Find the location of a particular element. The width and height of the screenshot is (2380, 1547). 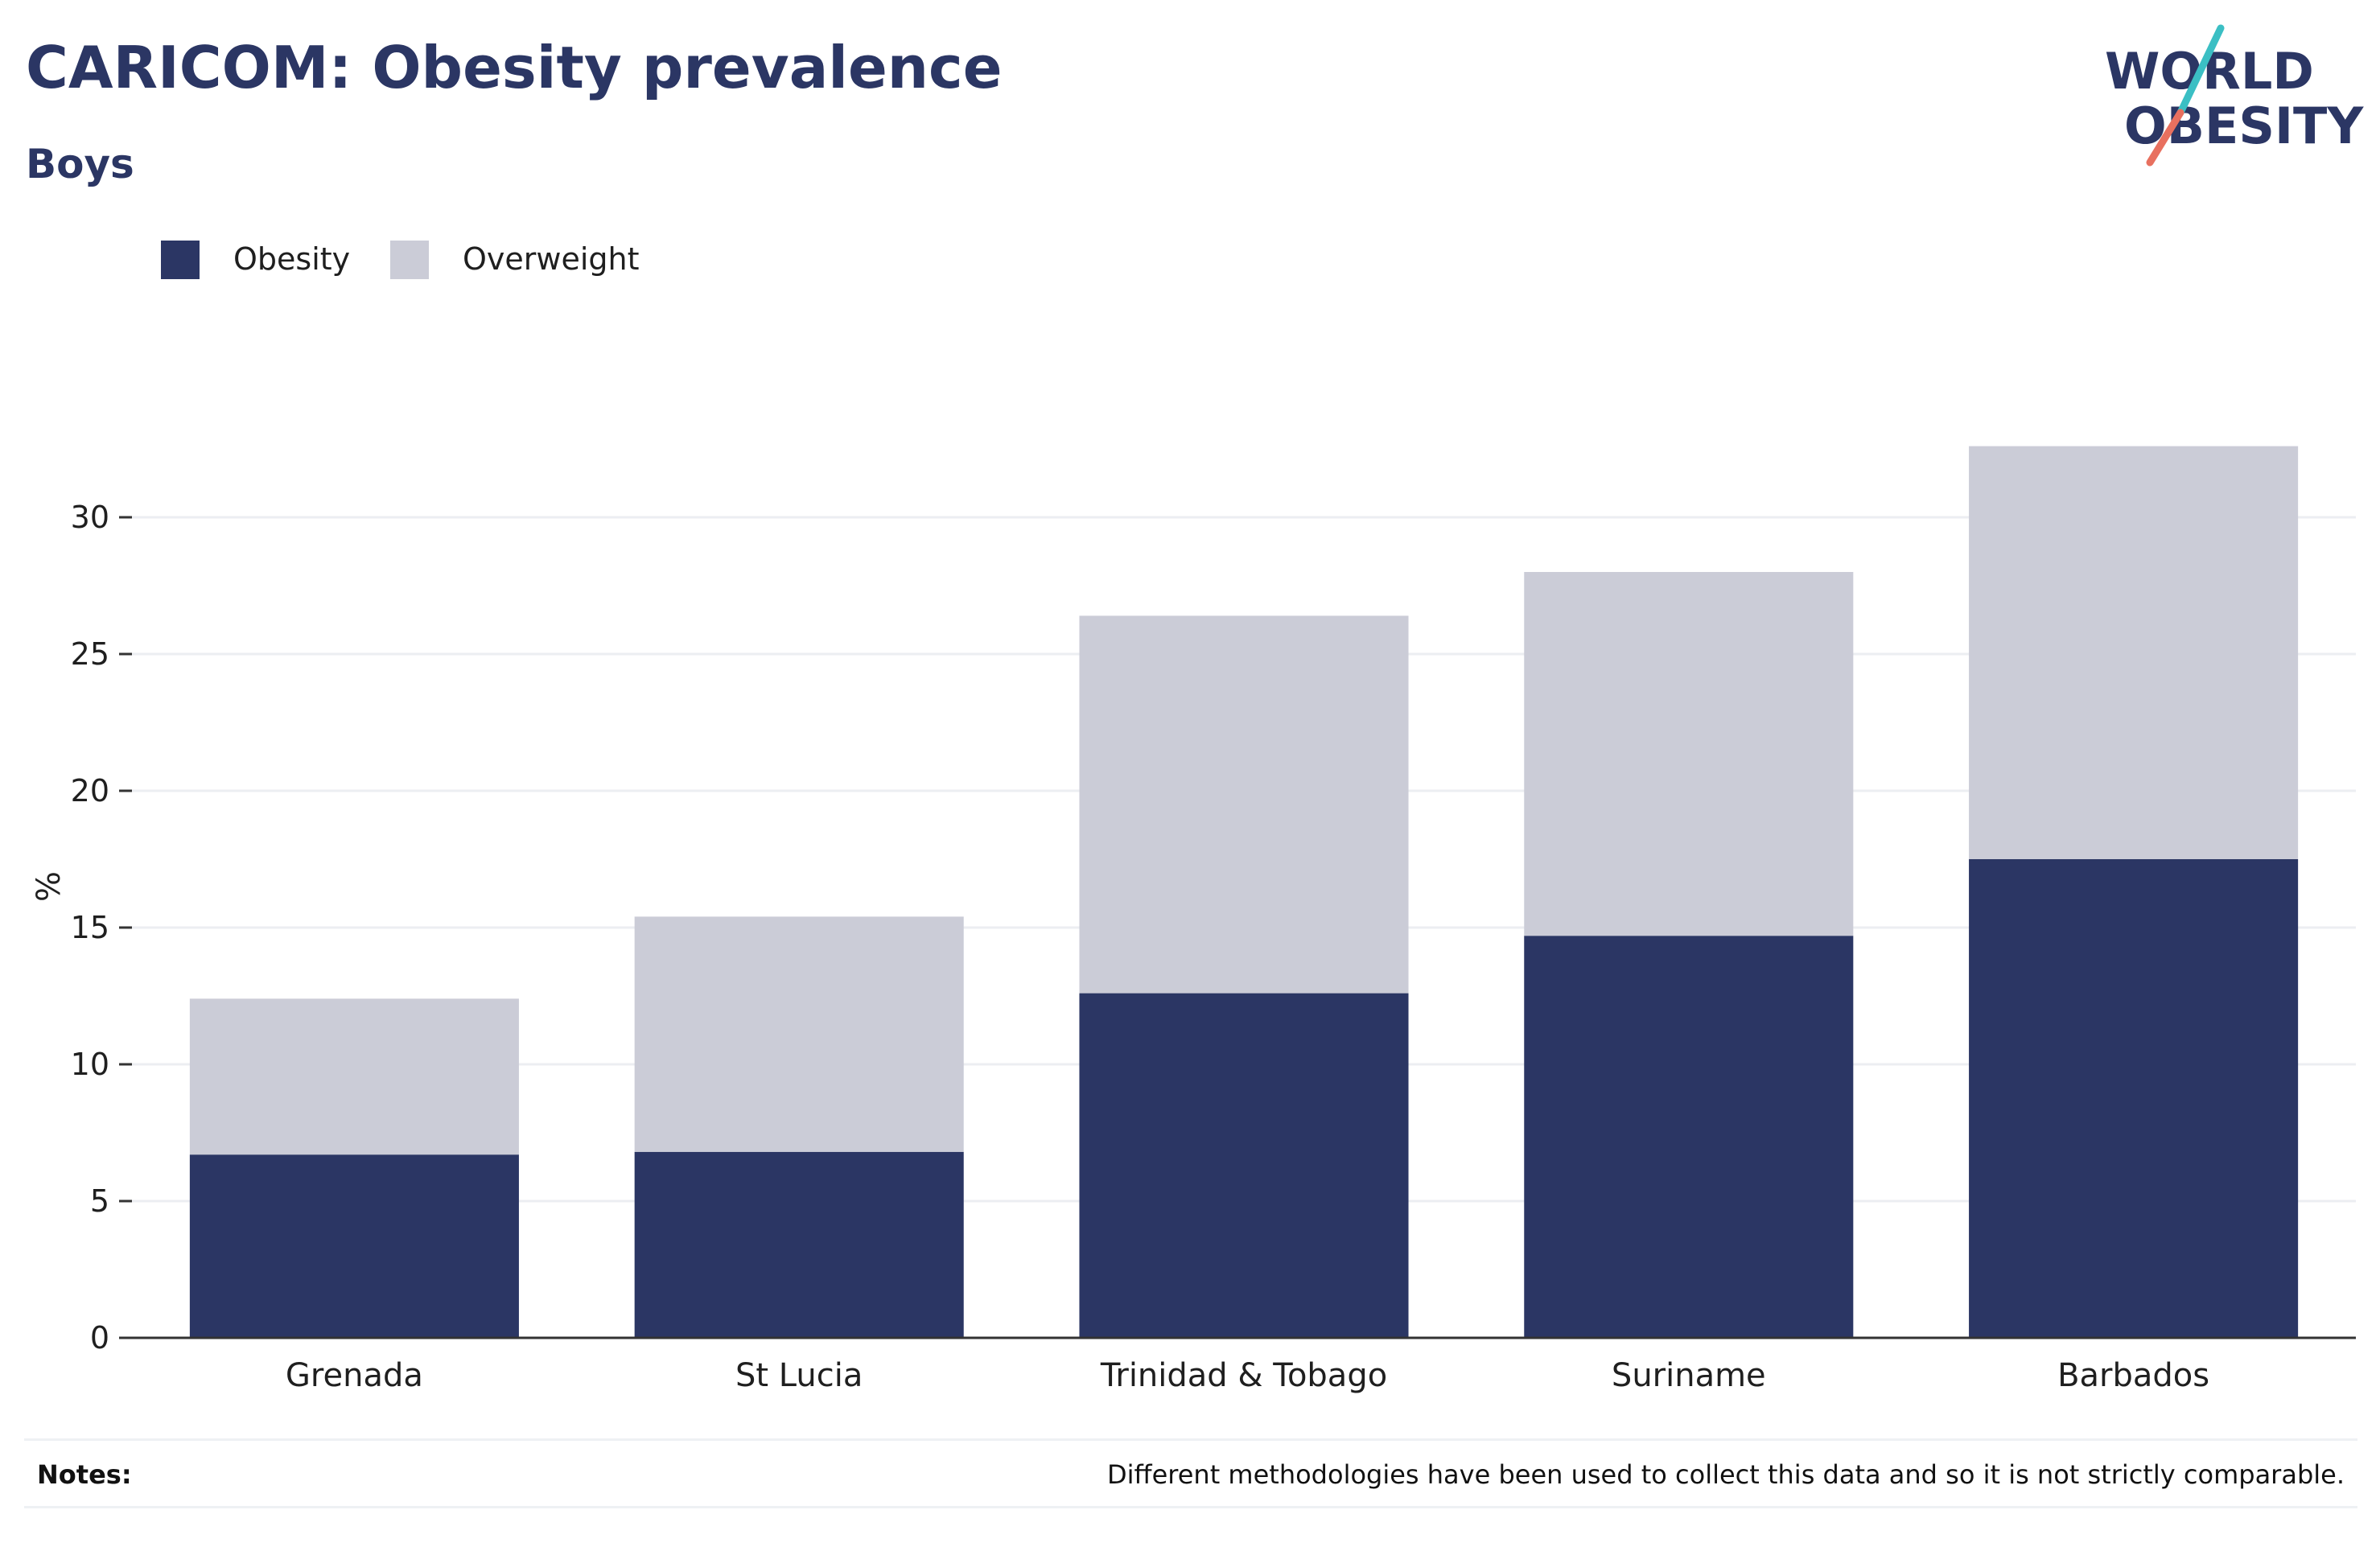

y-tick-label: 30 is located at coordinates (90, 517).